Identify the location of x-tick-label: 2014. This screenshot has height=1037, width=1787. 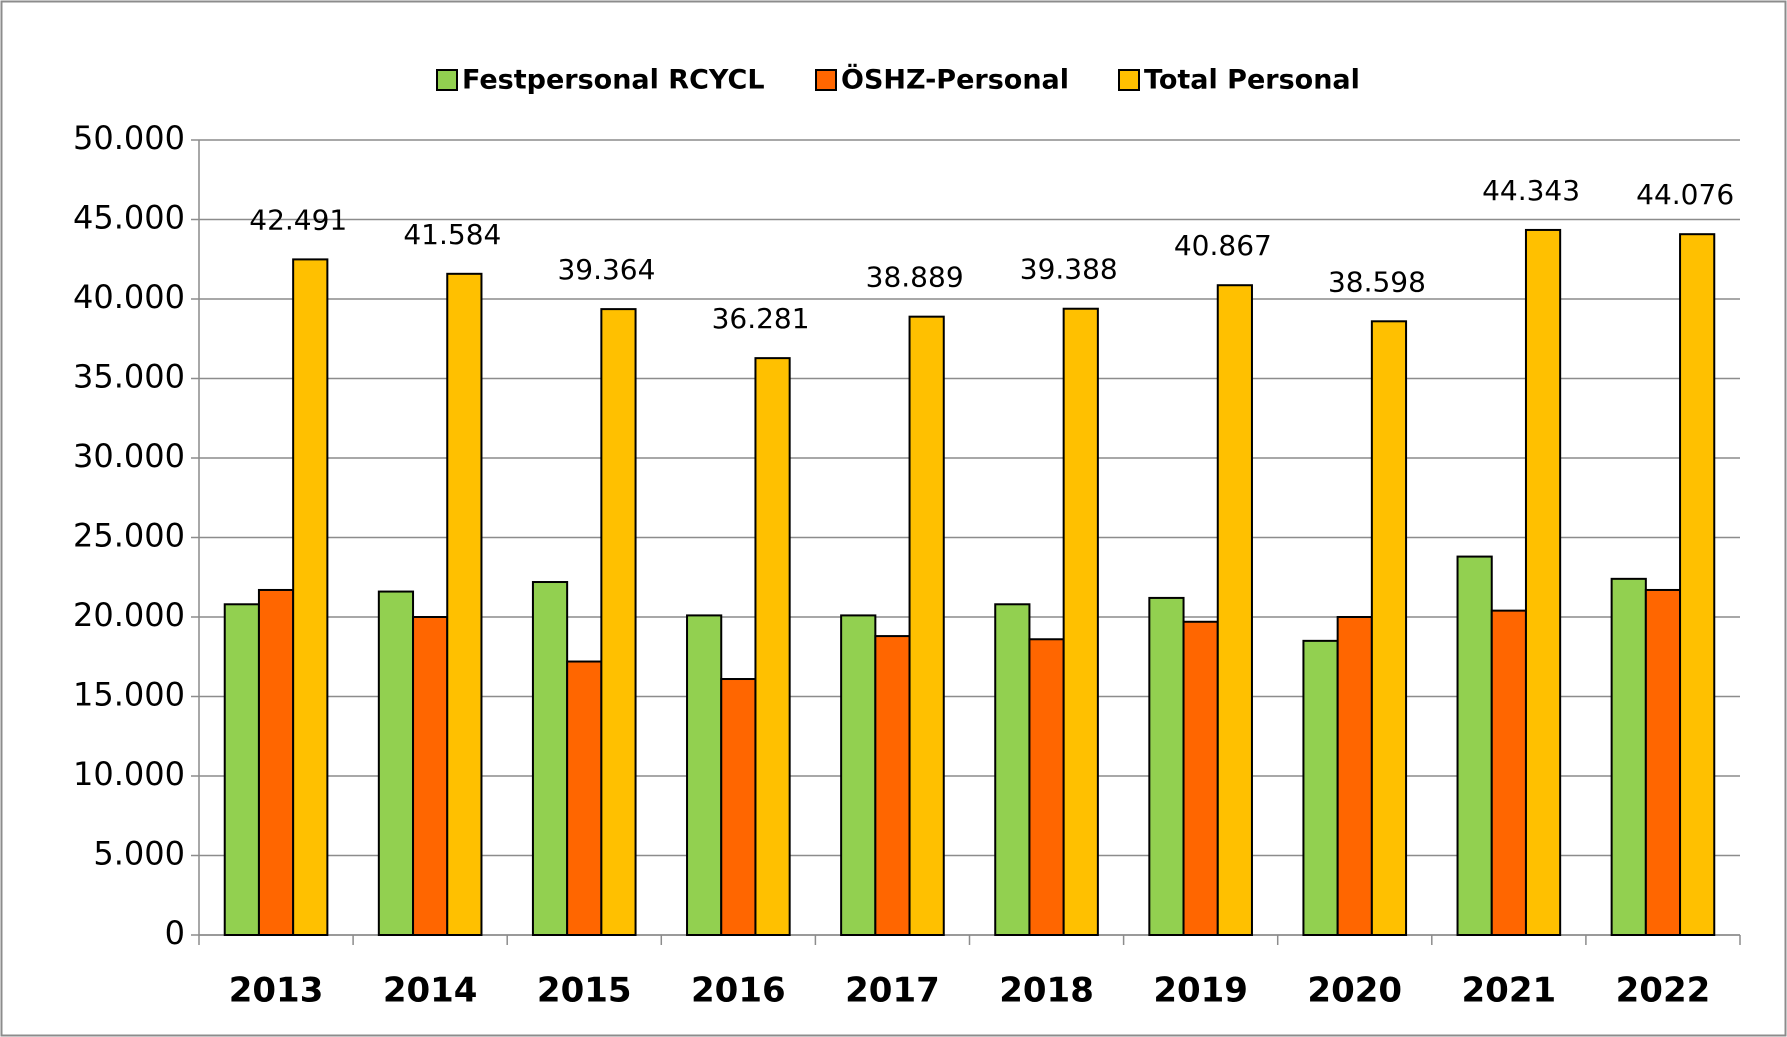
(430, 991).